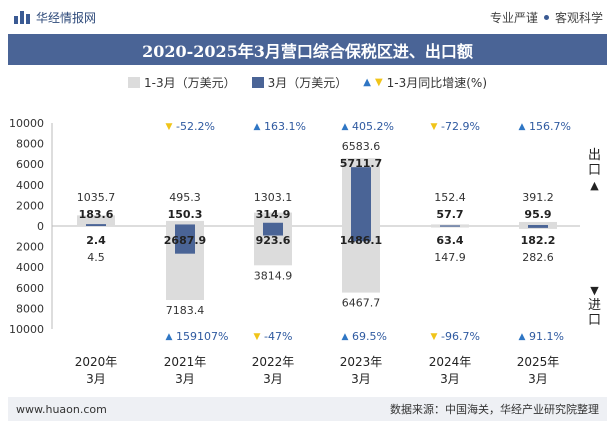 The width and height of the screenshot is (615, 427). I want to click on export-ytd-value: 495.3, so click(185, 197).